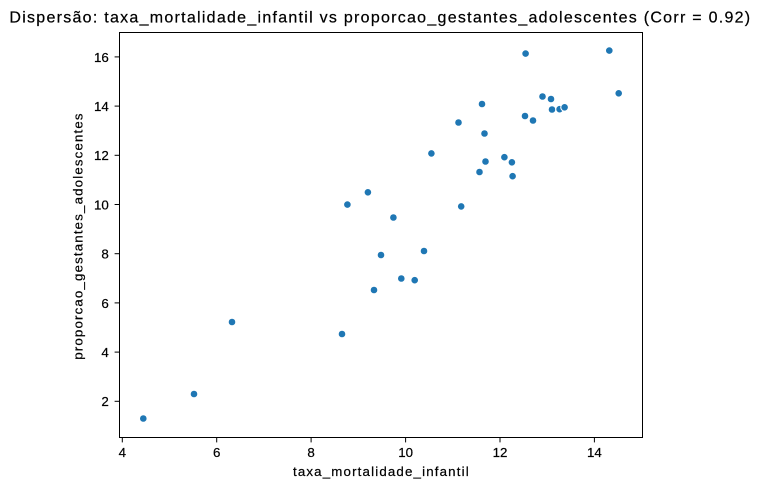 Image resolution: width=761 pixels, height=490 pixels. What do you see at coordinates (101, 57) in the screenshot?
I see `svg-text: 16` at bounding box center [101, 57].